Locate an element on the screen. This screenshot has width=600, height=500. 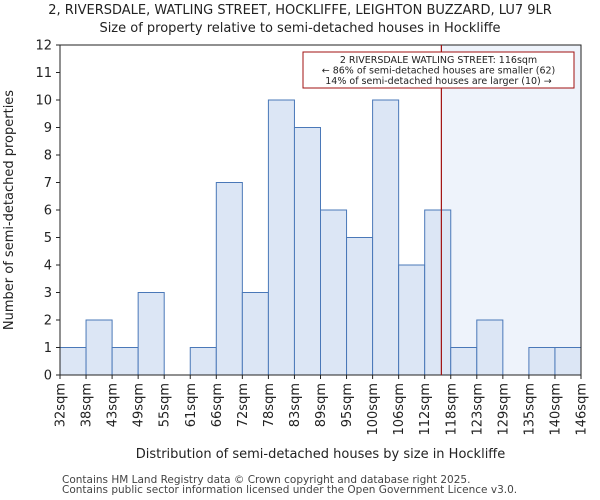
x-tick-label: 123sqm is located at coordinates (477, 409).